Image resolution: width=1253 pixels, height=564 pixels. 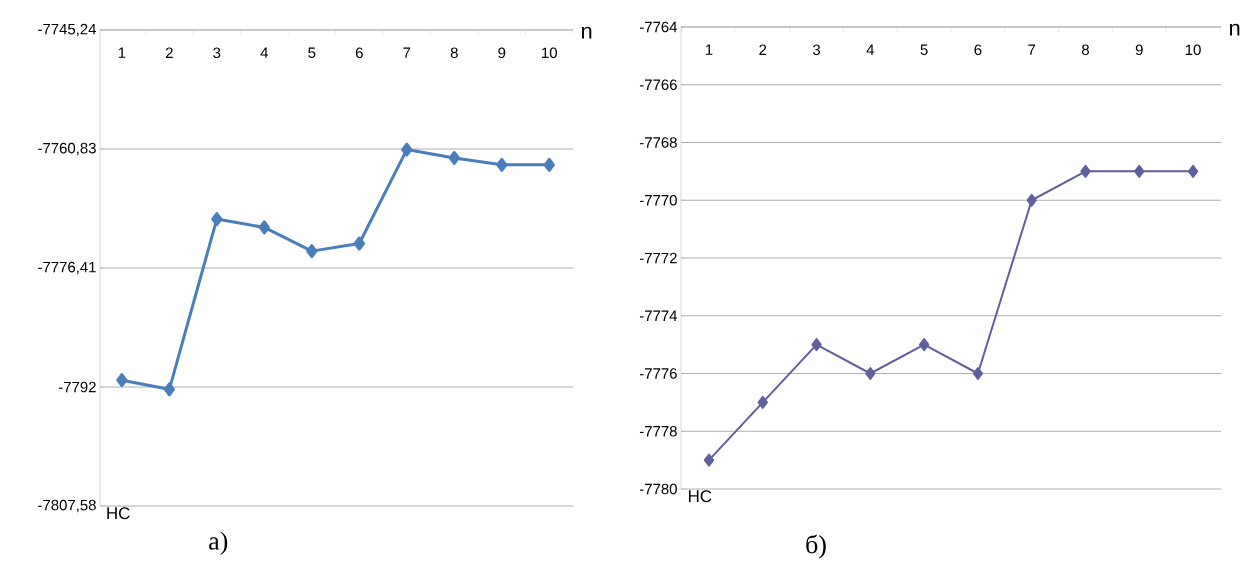 I want to click on y-tick-label: -7774, so click(x=658, y=315).